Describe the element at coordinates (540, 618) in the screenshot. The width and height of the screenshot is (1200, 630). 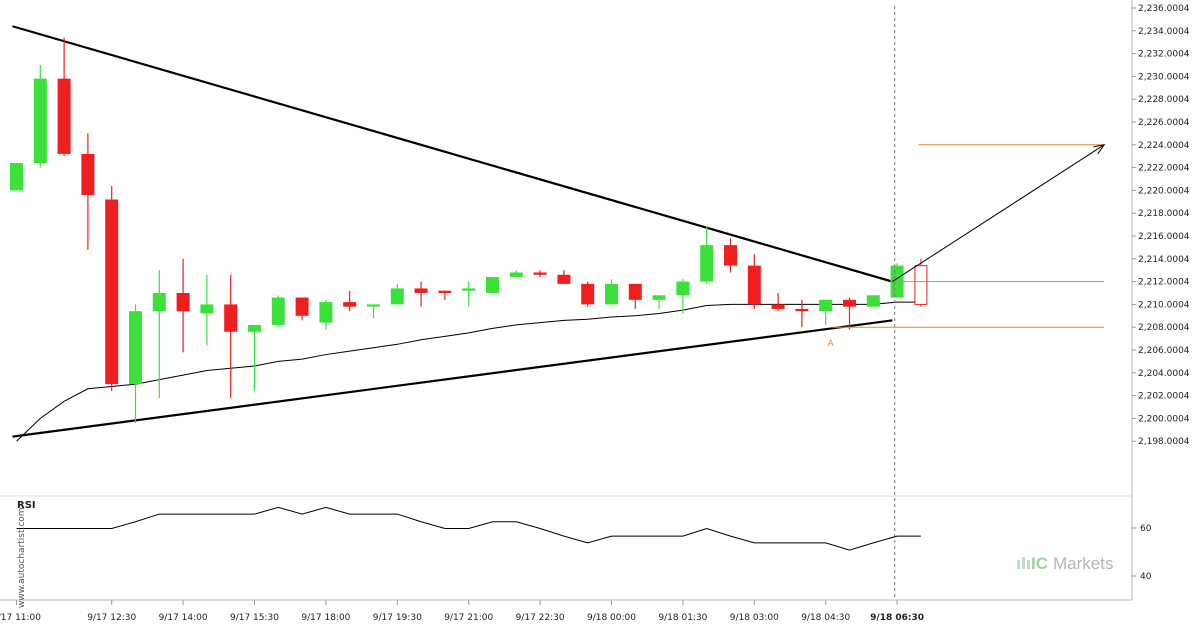
I see `time-tick-label: 9/17 22:30` at that location.